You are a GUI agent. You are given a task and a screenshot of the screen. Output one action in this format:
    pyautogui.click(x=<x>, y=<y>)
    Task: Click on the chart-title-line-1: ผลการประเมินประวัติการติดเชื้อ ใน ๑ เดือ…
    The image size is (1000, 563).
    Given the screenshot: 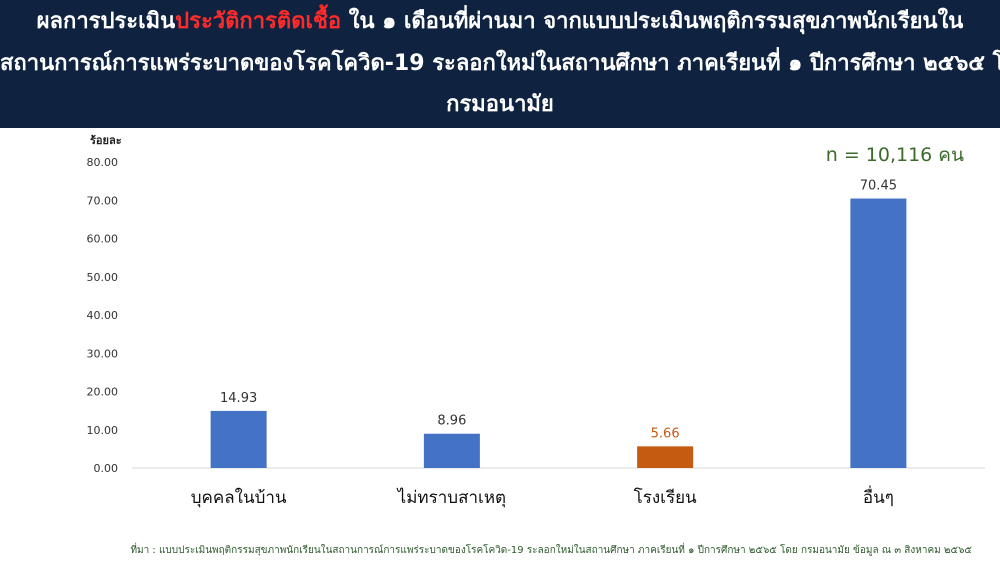 What is the action you would take?
    pyautogui.click(x=500, y=22)
    